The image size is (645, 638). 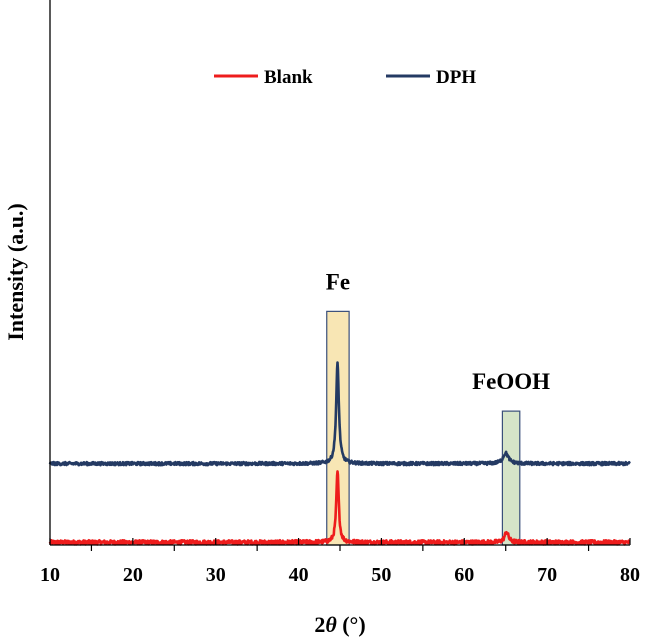 What do you see at coordinates (50, 575) in the screenshot?
I see `x-tick-label: 10` at bounding box center [50, 575].